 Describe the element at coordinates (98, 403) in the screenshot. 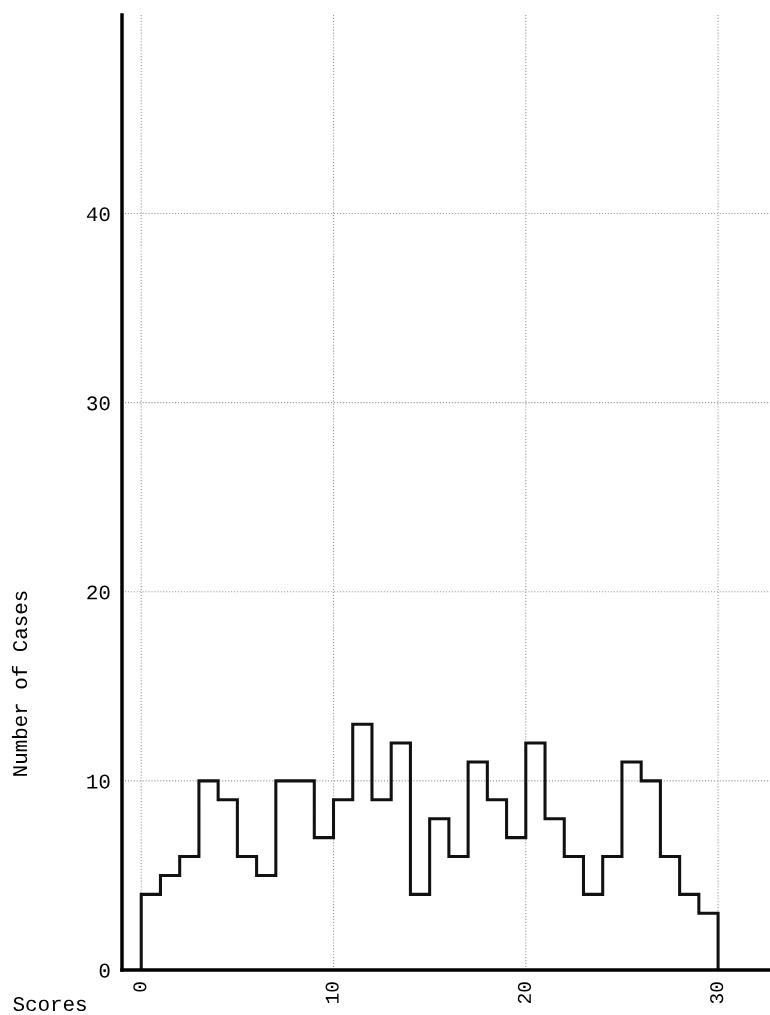

I see `y-tick-label: 30` at that location.